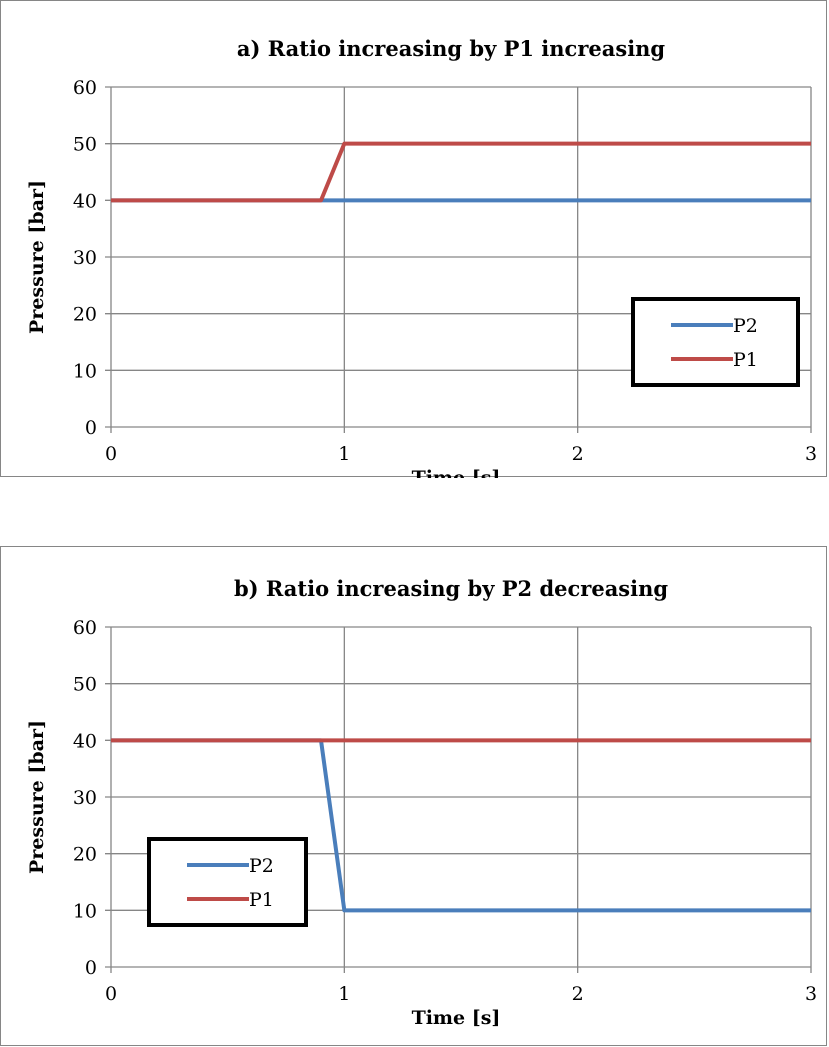 The image size is (829, 1047). Describe the element at coordinates (344, 454) in the screenshot. I see `chart-a-xtick-1: 1` at that location.